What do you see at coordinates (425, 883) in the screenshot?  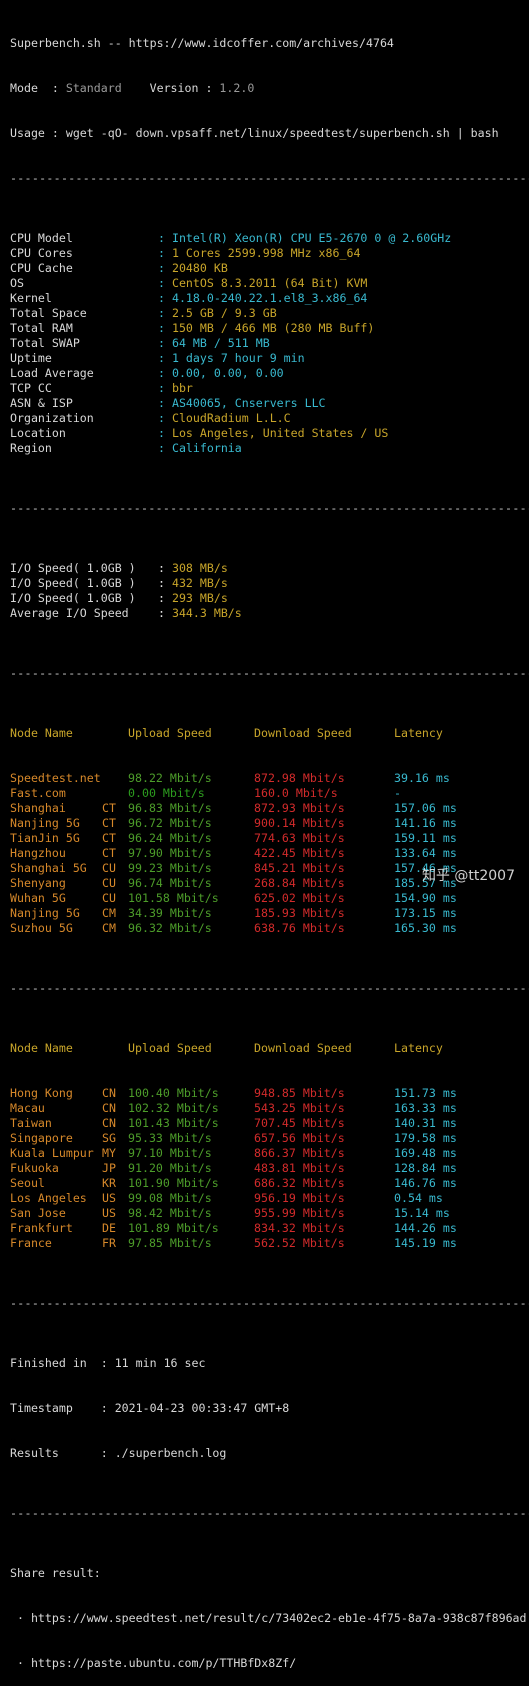 I see `latency: 185.57 ms` at bounding box center [425, 883].